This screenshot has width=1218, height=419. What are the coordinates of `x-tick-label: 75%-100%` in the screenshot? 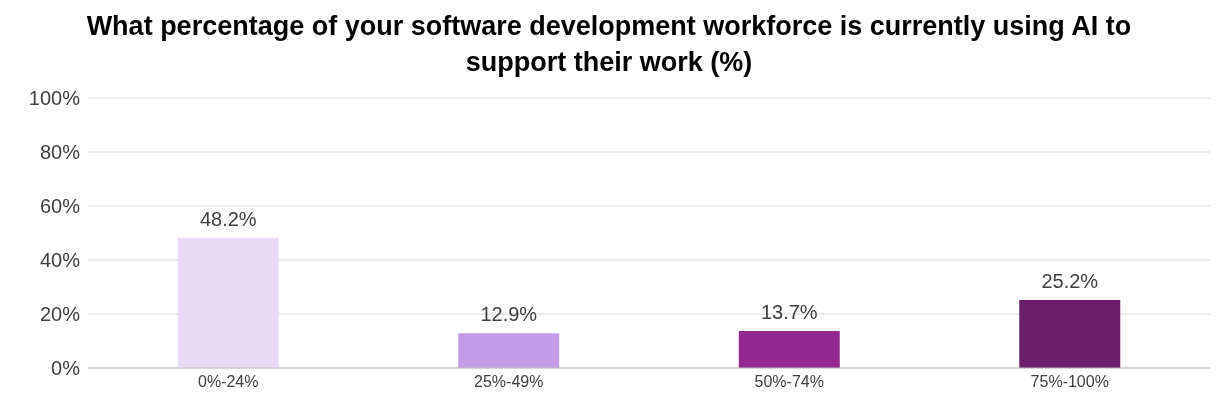 It's located at (1069, 382).